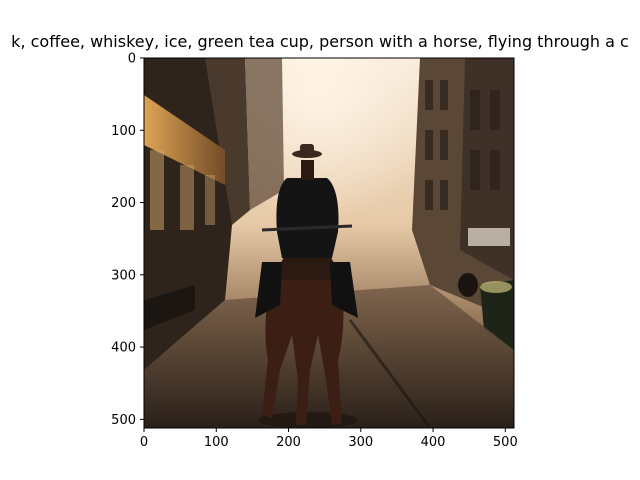 This screenshot has height=480, width=640. I want to click on x-tick-label: 300, so click(360, 442).